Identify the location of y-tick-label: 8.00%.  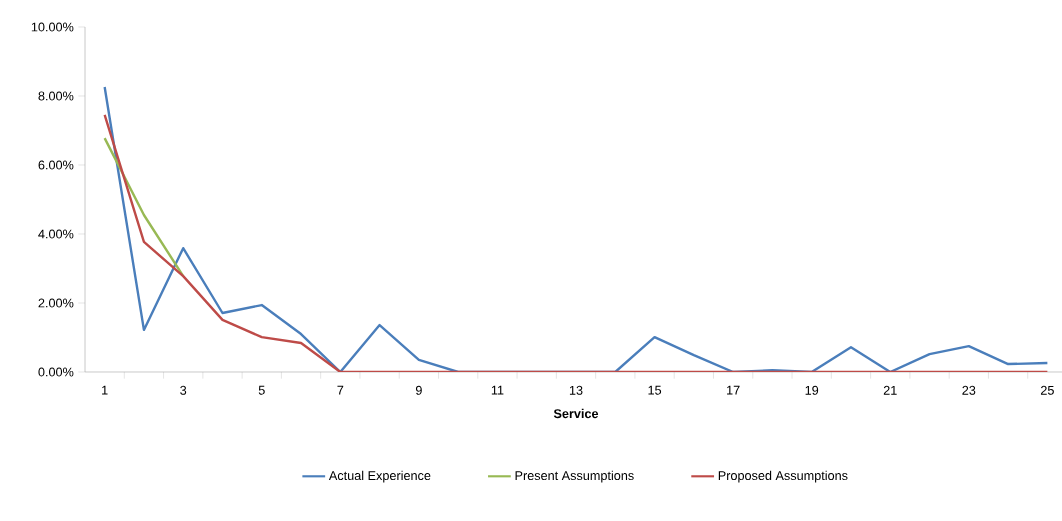
(56, 96).